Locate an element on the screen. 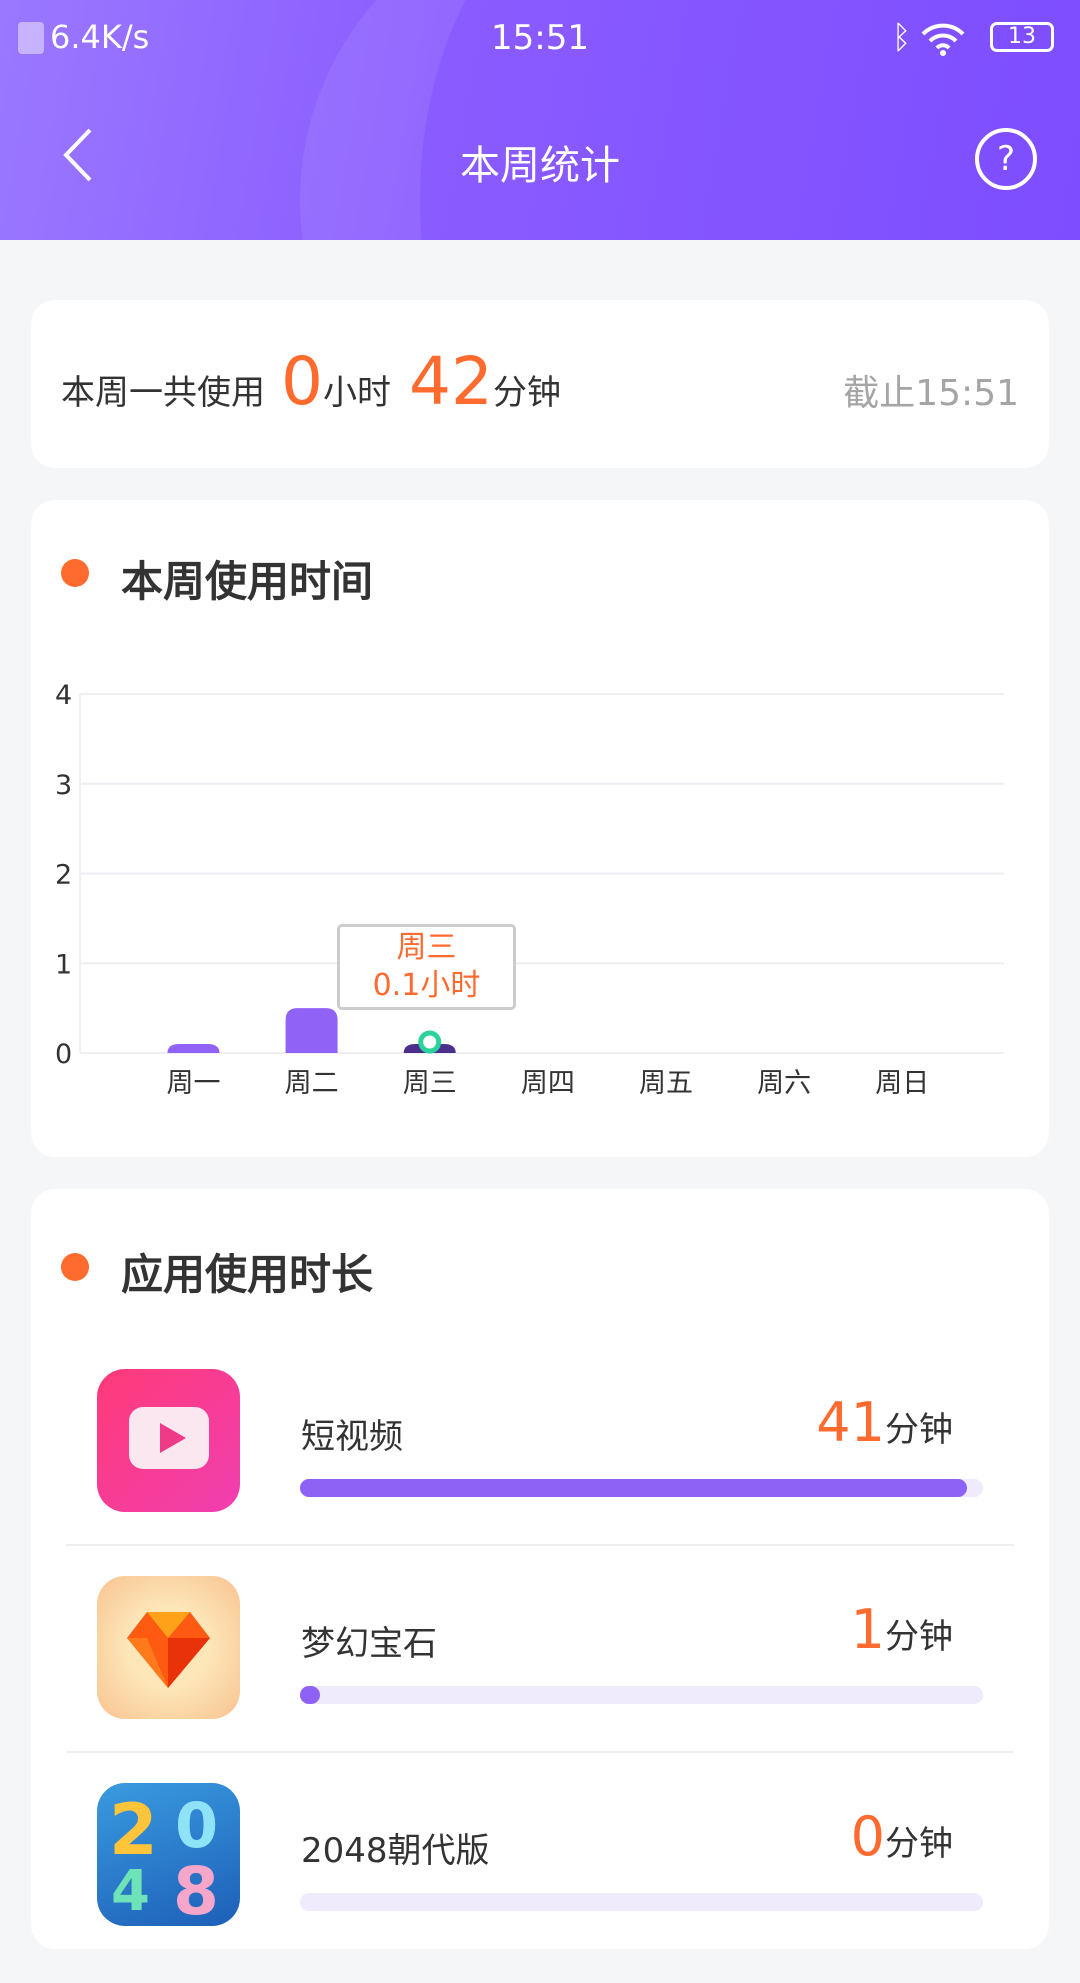 This screenshot has width=1080, height=1983. summary-card: 本周一共使用 0 小时 42 分钟 截止15:51 is located at coordinates (540, 384).